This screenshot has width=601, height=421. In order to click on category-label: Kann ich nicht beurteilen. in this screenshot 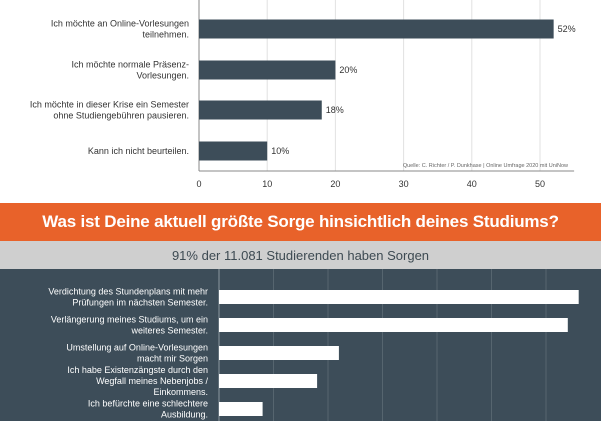, I will do `click(138, 151)`.